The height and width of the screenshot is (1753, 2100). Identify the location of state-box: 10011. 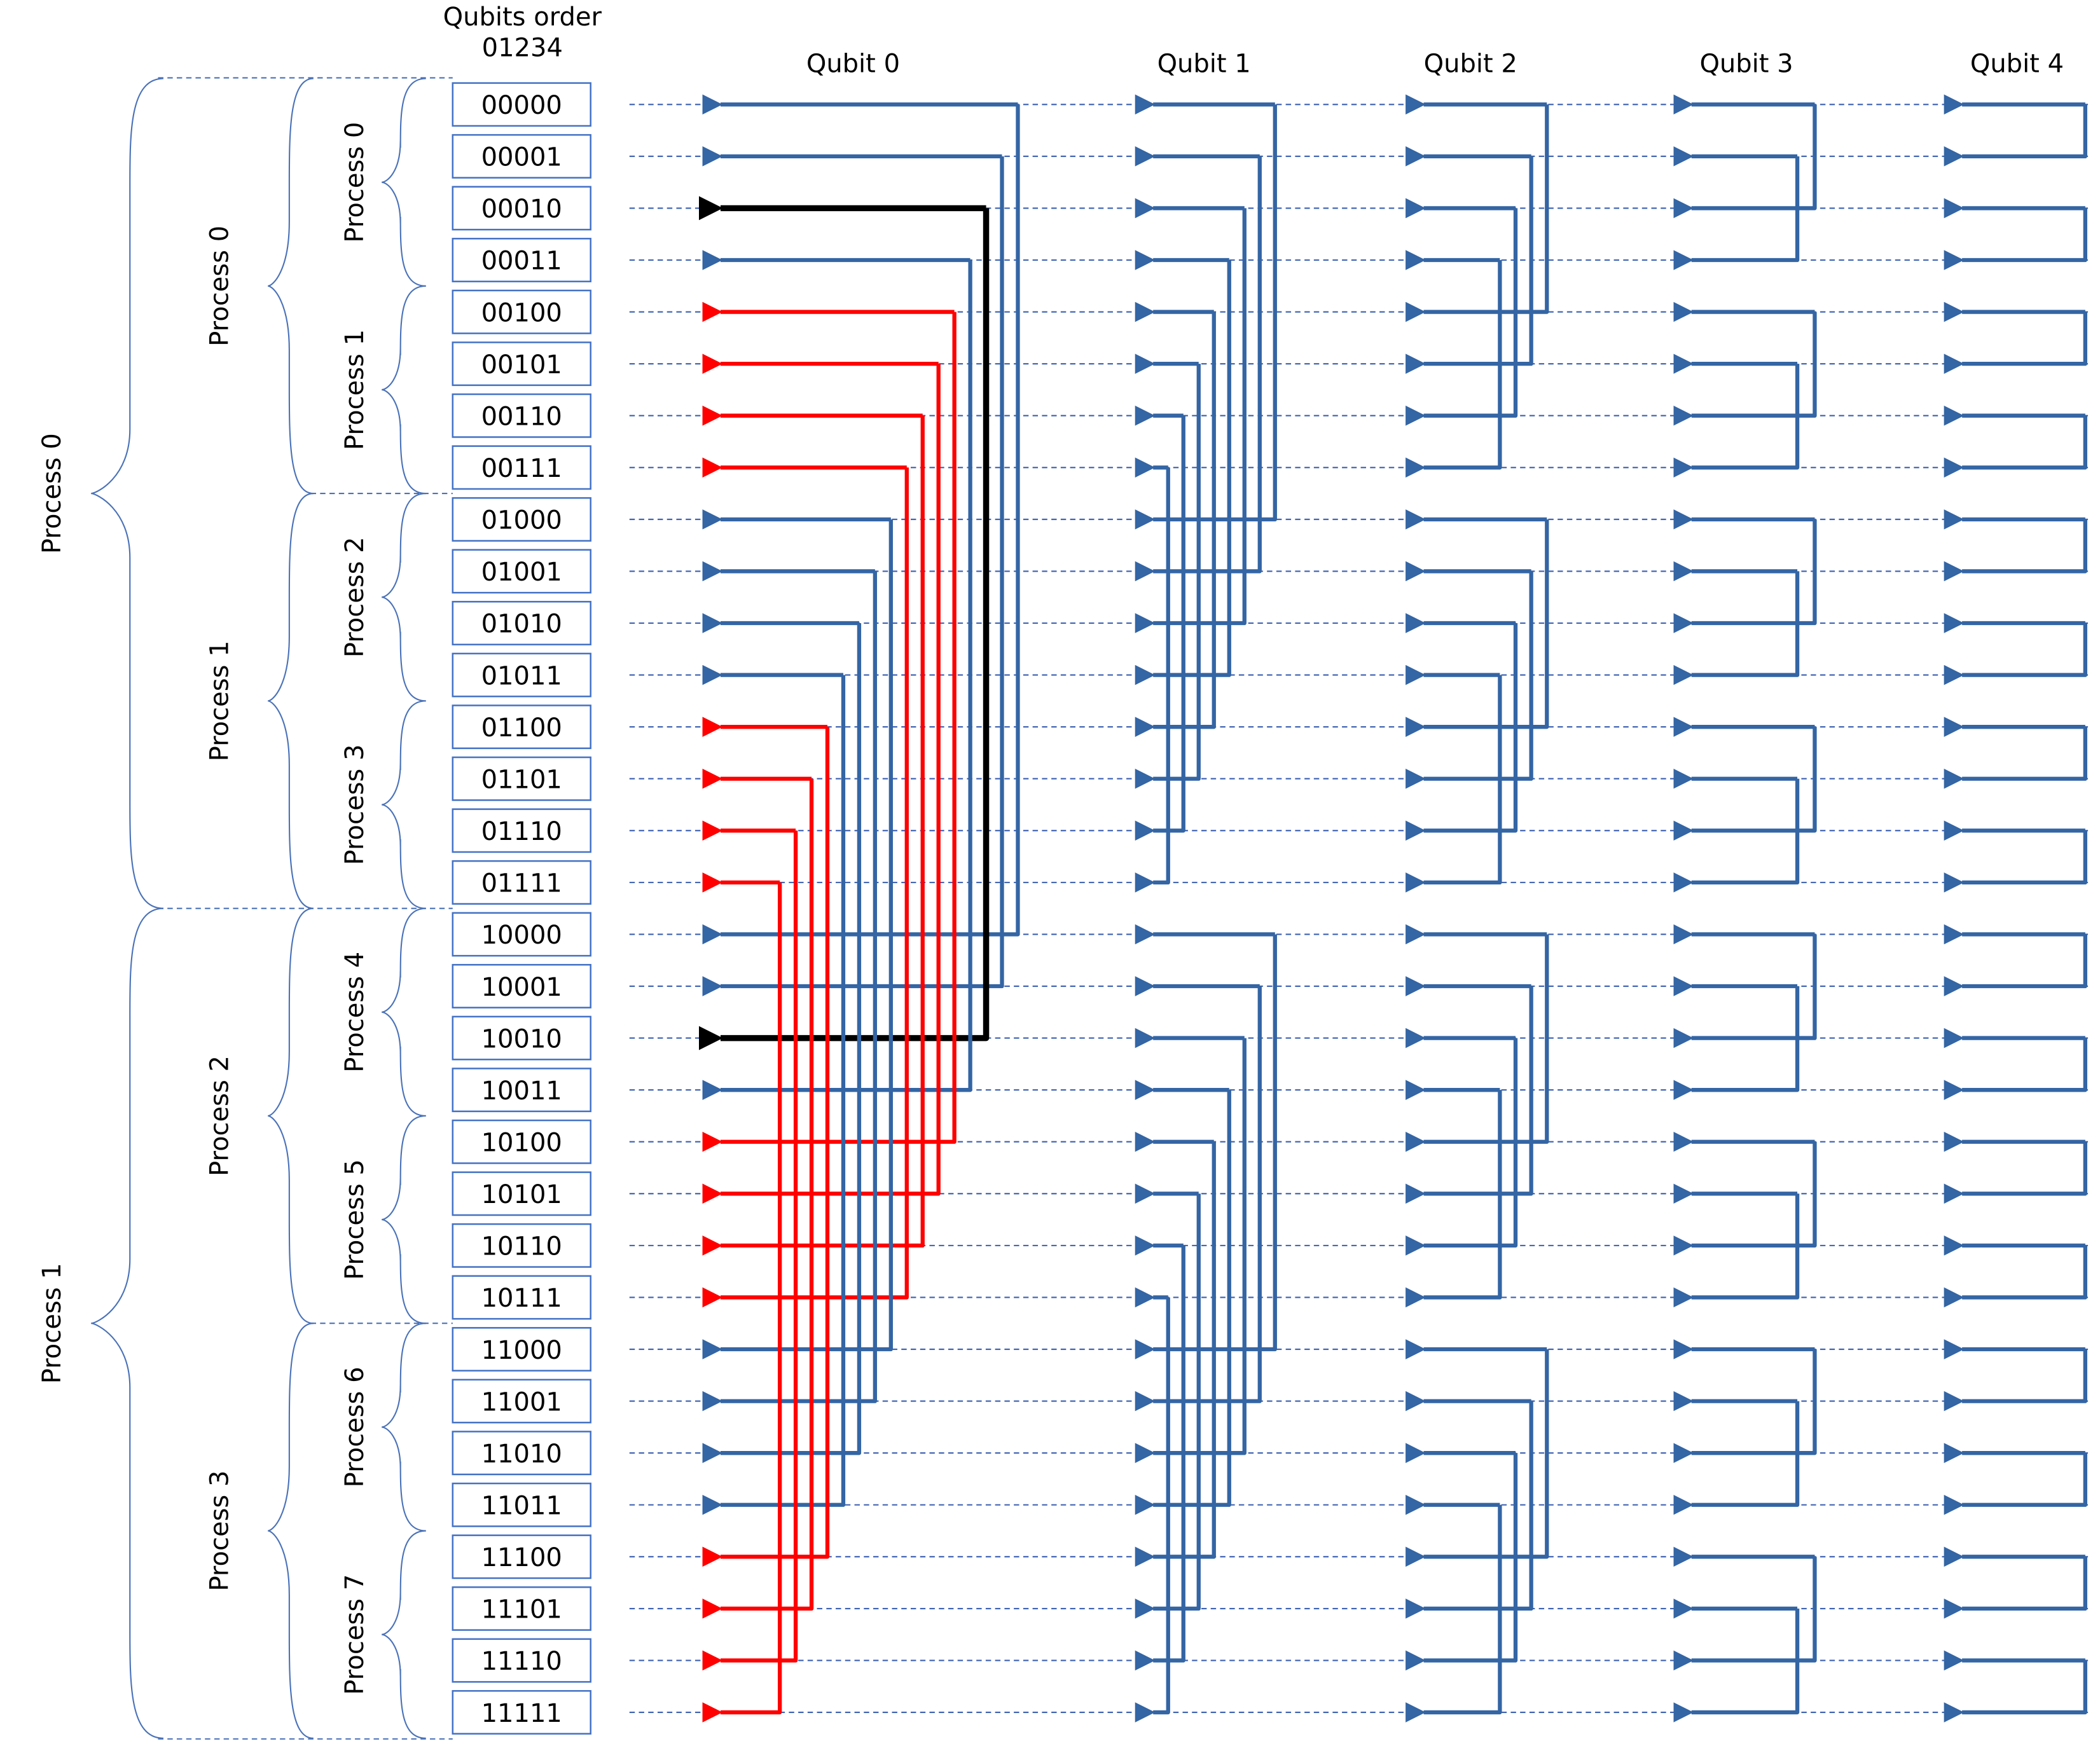
(521, 1091).